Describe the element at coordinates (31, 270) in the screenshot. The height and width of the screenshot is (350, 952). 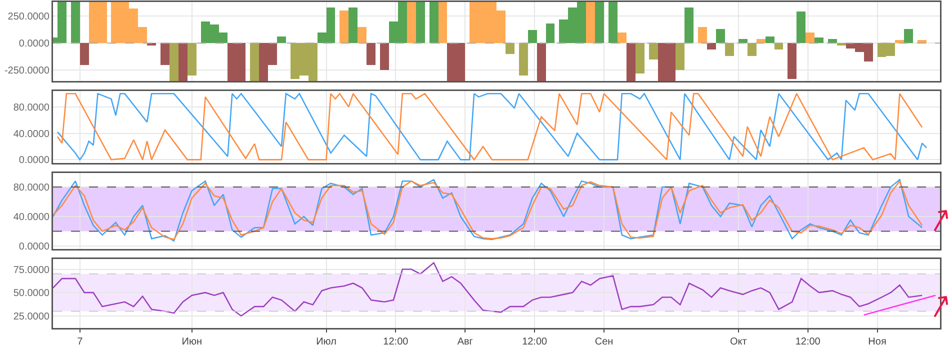
I see `y-tick-label: 75.0000` at that location.